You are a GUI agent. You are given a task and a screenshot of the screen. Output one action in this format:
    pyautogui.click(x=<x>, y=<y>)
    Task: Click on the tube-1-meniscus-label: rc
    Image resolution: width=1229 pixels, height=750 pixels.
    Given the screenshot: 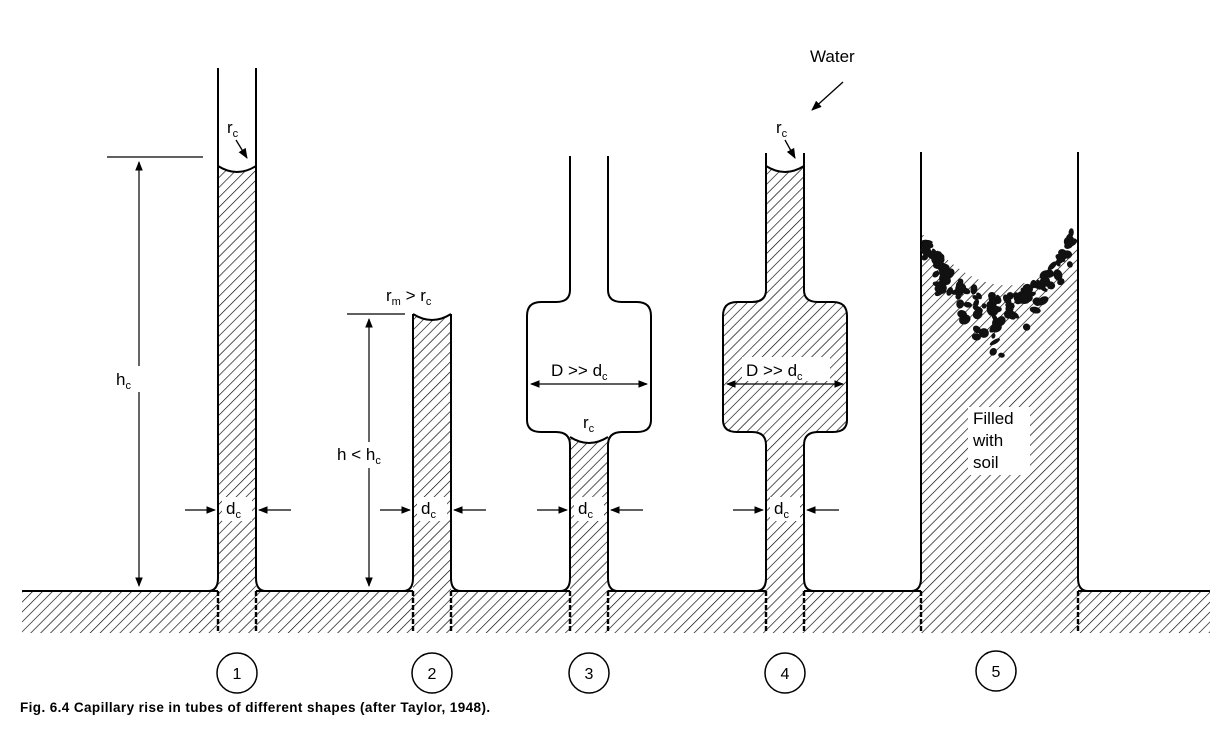 What is the action you would take?
    pyautogui.click(x=237, y=138)
    